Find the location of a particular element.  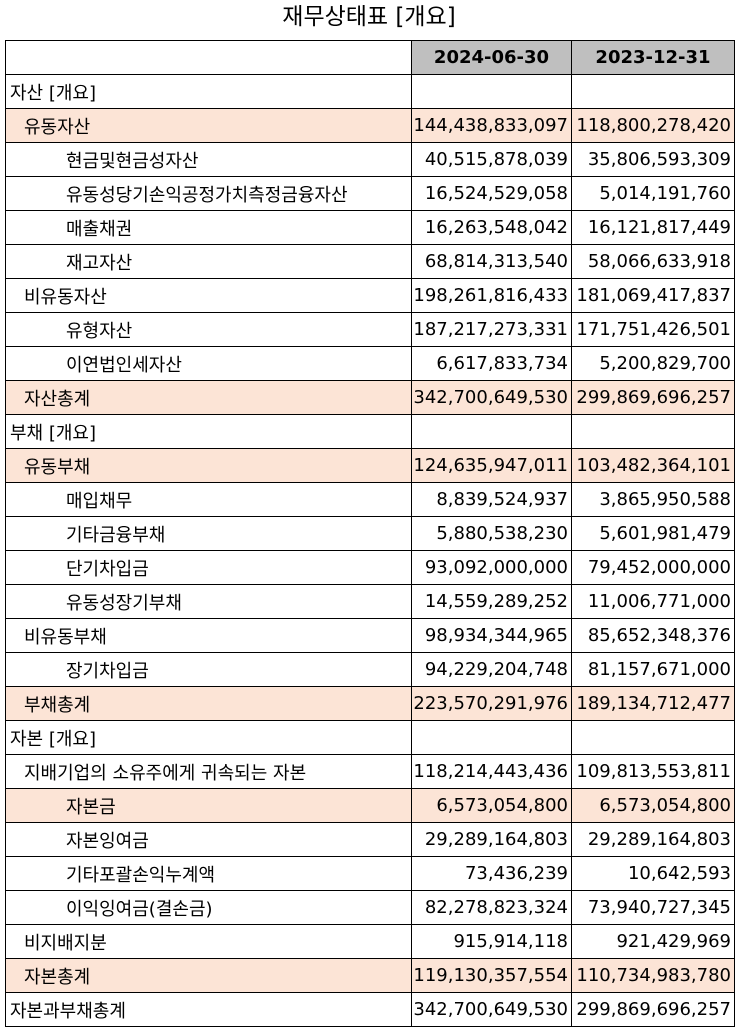

row-label: 유동자산 is located at coordinates (208, 125).